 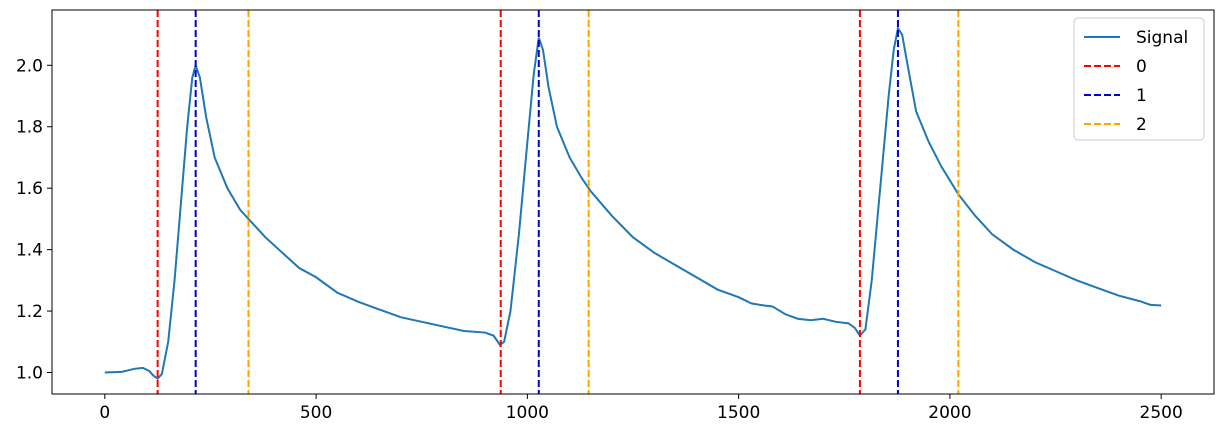 What do you see at coordinates (29, 251) in the screenshot?
I see `y-tick-label: 1.4` at bounding box center [29, 251].